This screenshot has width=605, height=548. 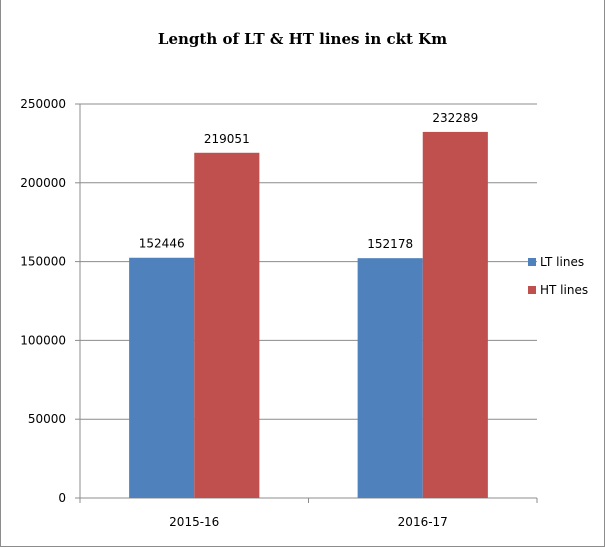 I want to click on y-tick-label: 0, so click(x=62, y=498).